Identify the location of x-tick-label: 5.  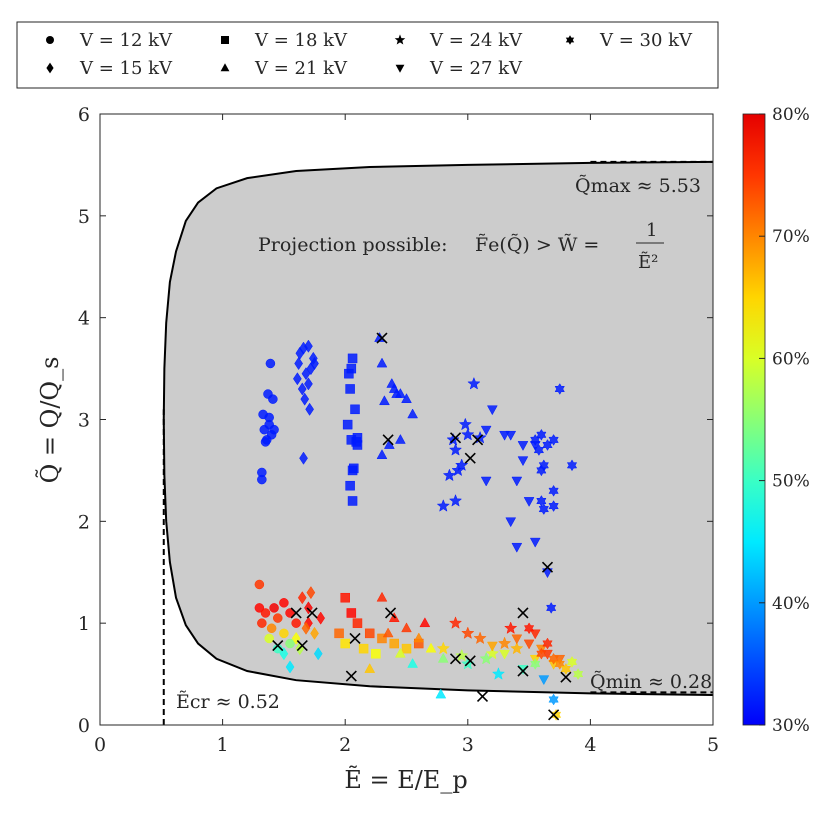
(713, 745).